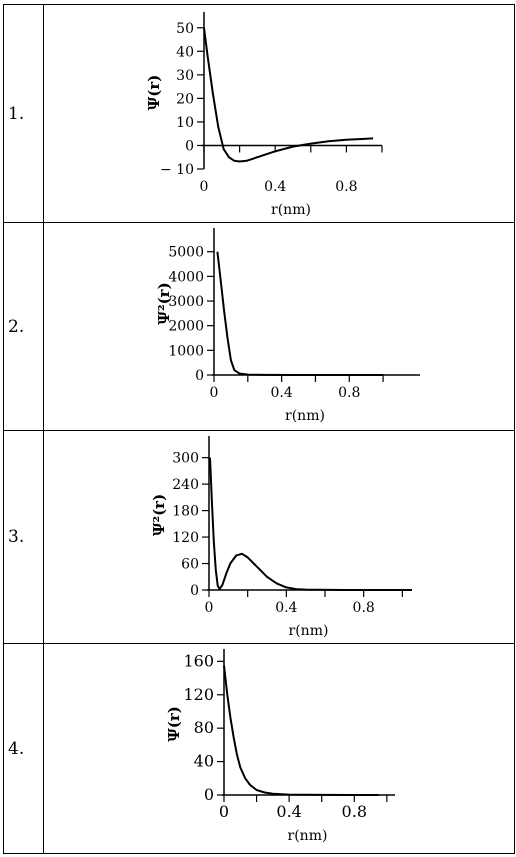 The height and width of the screenshot is (857, 516). Describe the element at coordinates (185, 458) in the screenshot. I see `y-tick-label: 300` at that location.